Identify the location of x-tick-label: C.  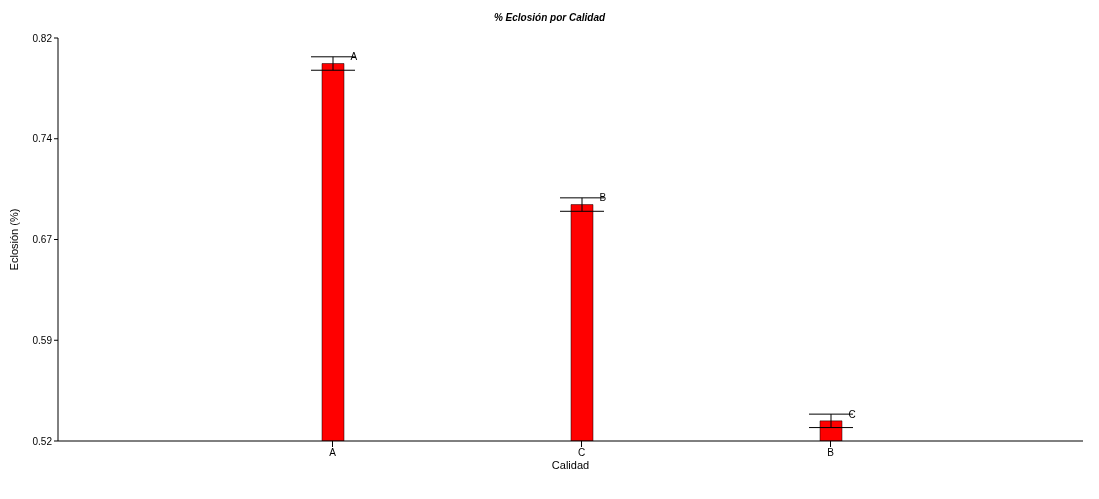
(581, 453).